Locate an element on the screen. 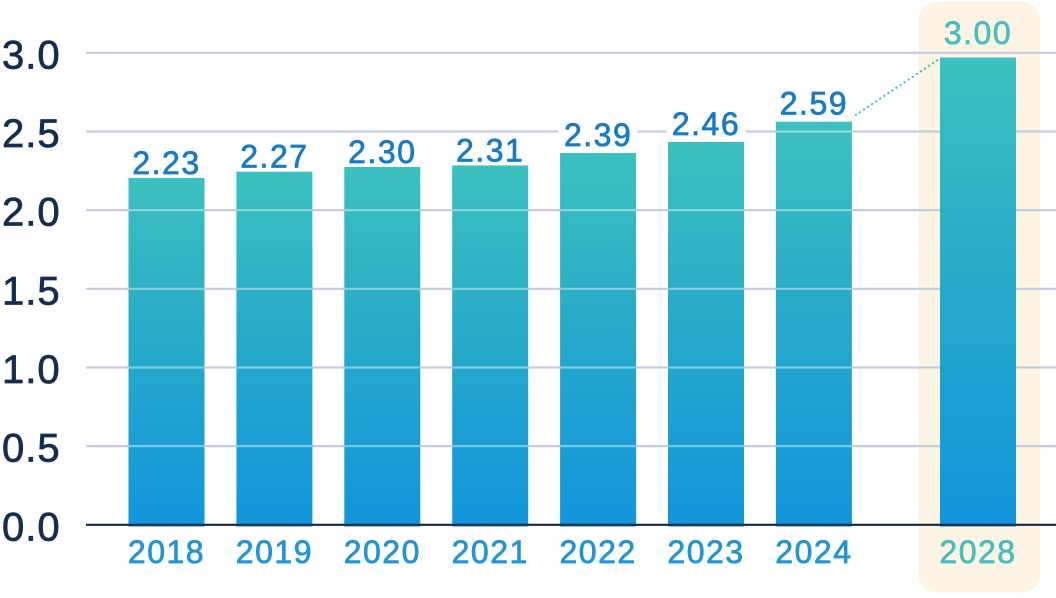 The width and height of the screenshot is (1056, 598). value-label-box-2024 is located at coordinates (814, 102).